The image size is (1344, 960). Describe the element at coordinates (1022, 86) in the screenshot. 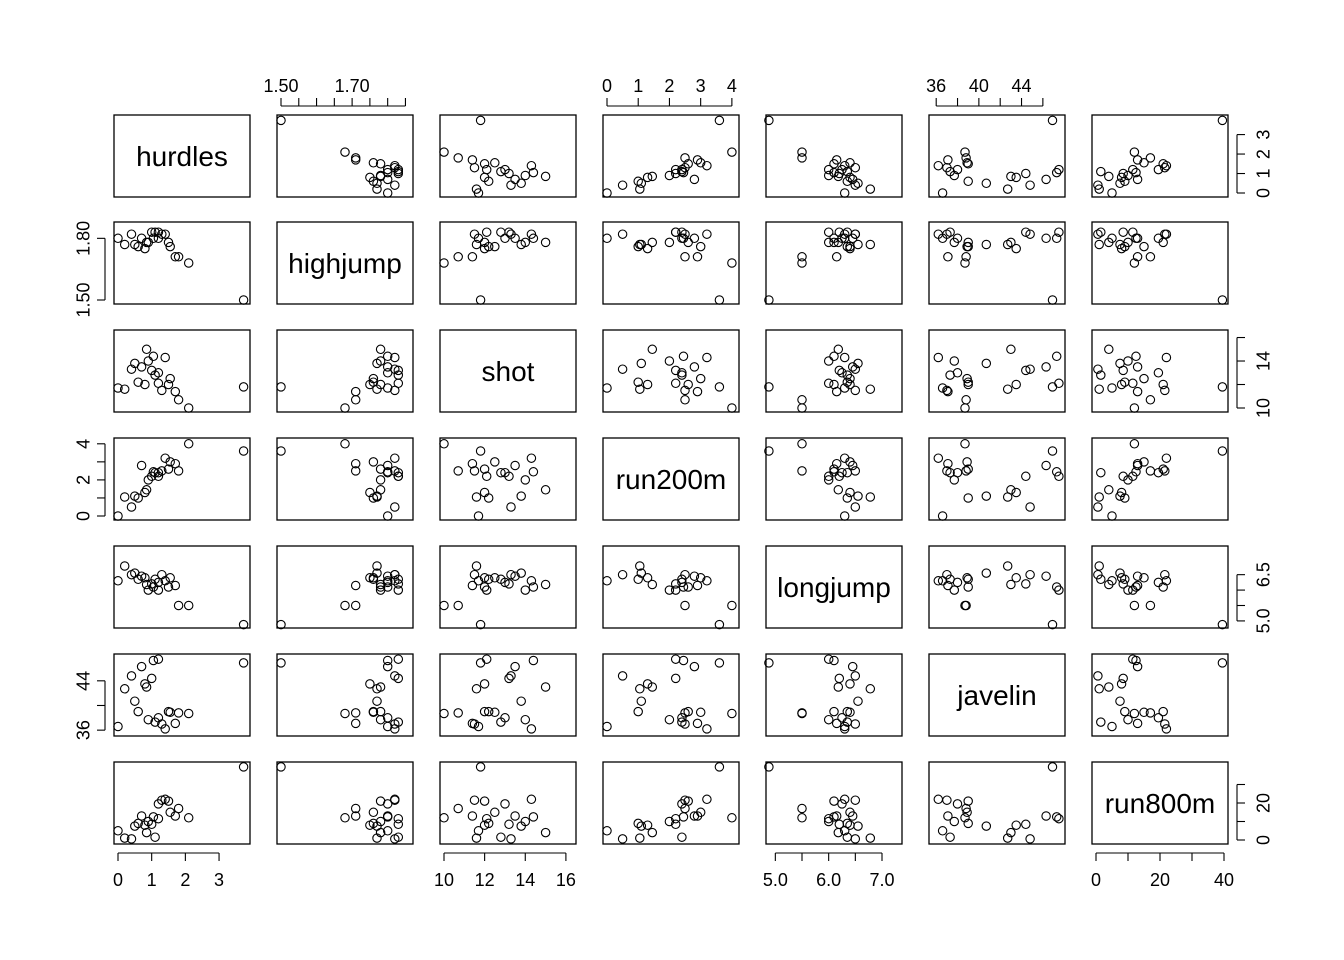

I see `x-tick-label: 44` at that location.